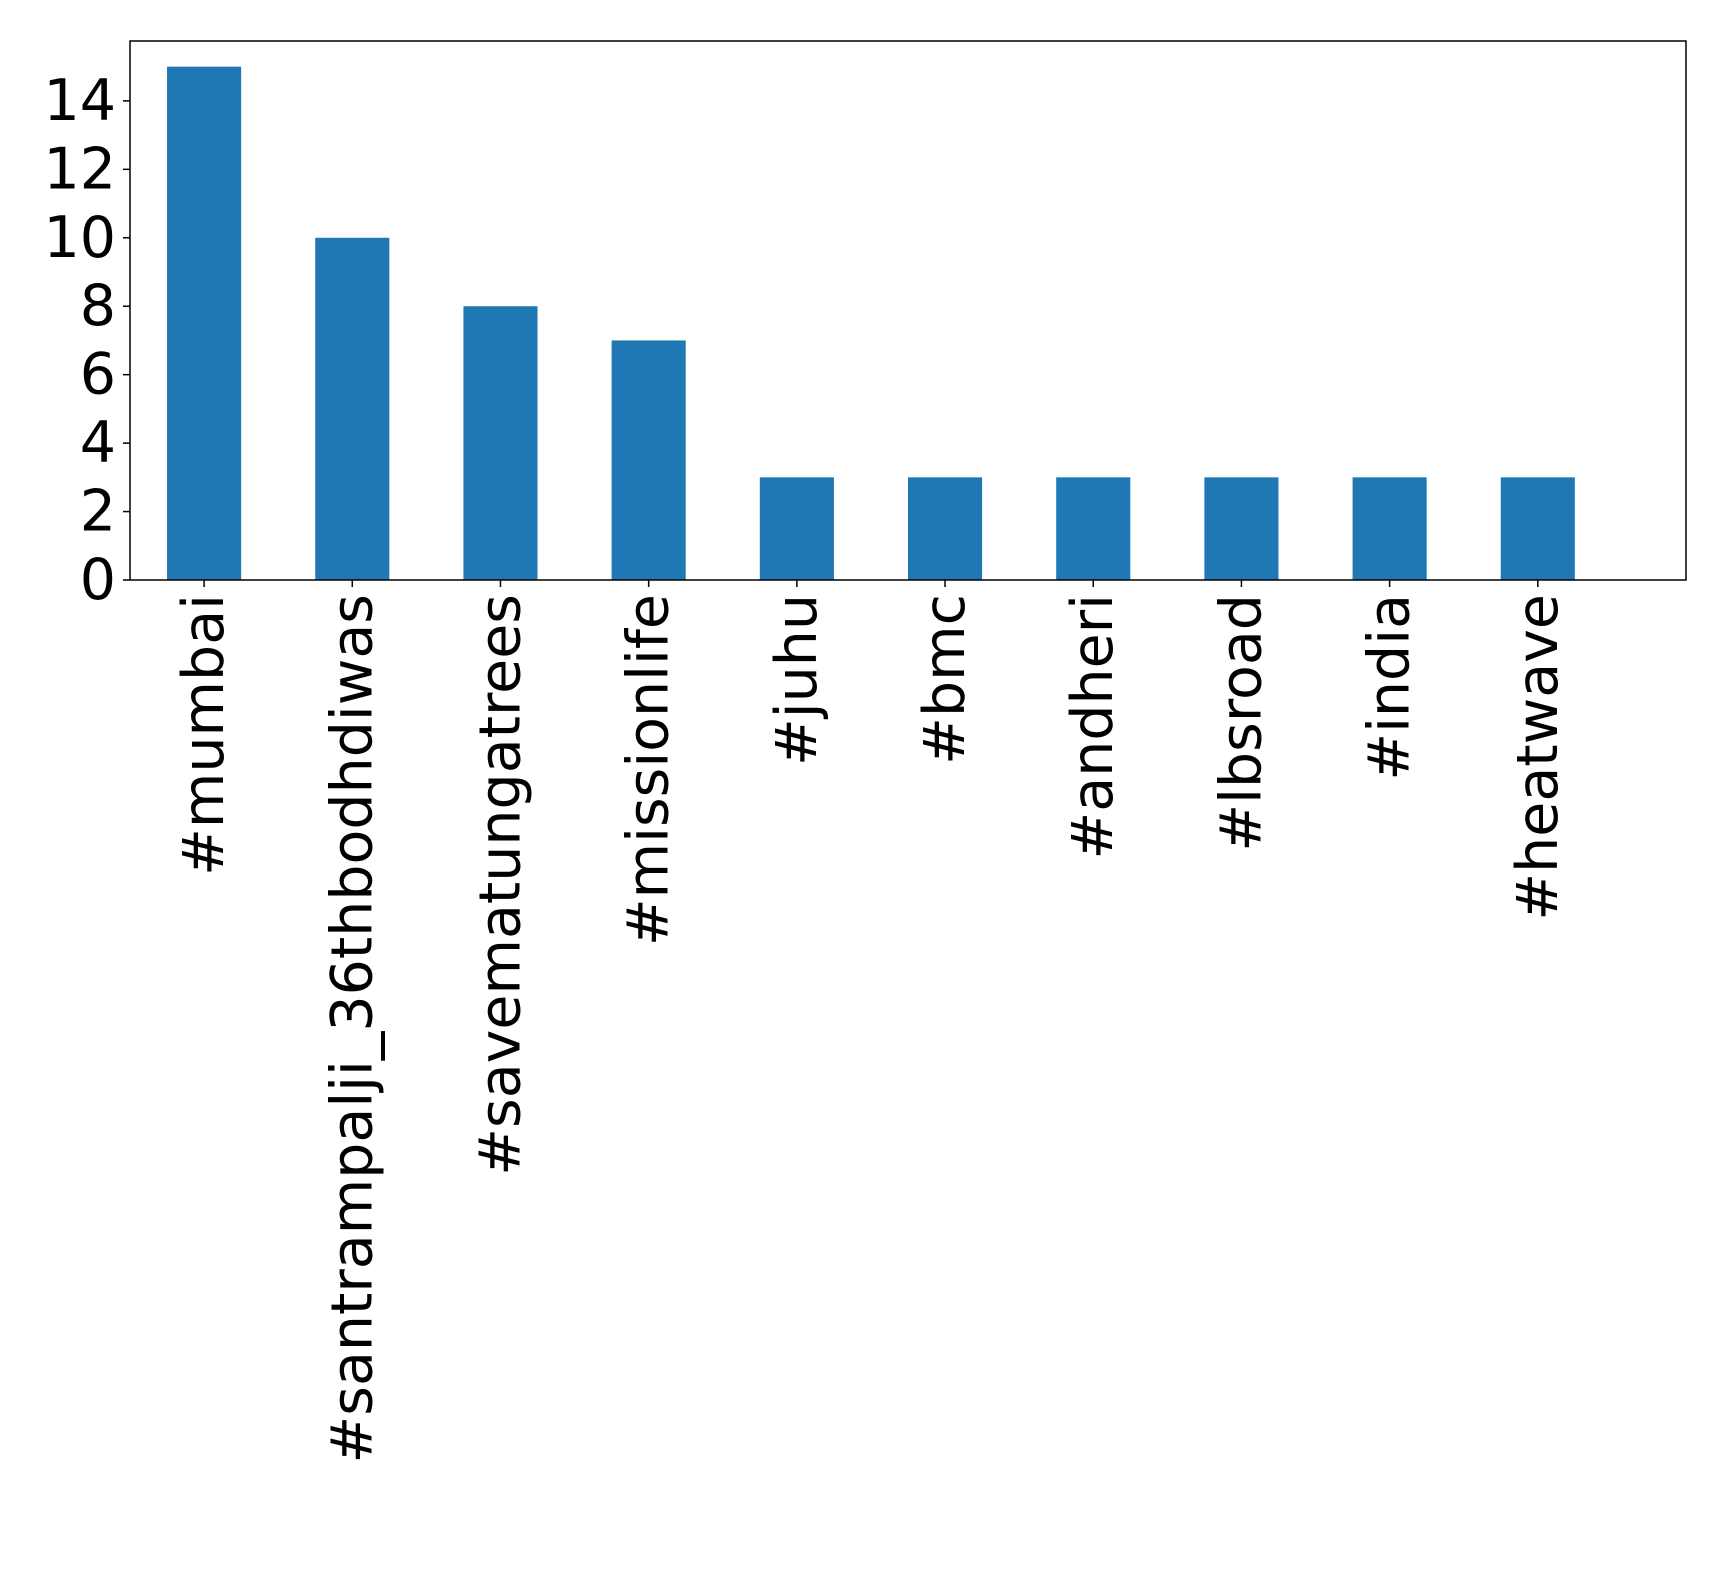  What do you see at coordinates (649, 770) in the screenshot?
I see `x-tick-label: #missionlife` at bounding box center [649, 770].